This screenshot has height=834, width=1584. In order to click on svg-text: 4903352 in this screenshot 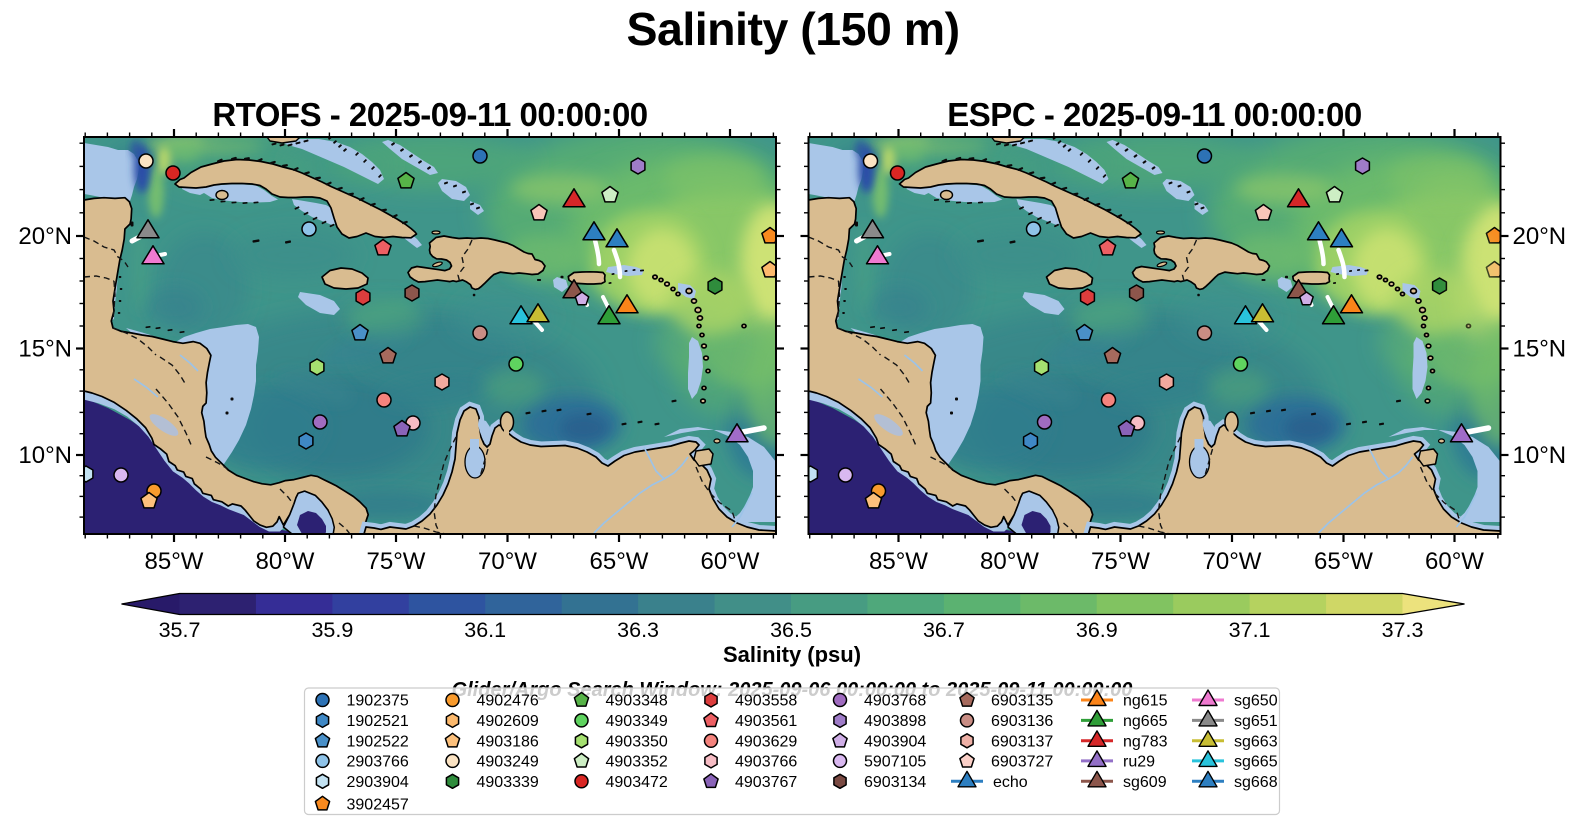, I will do `click(637, 761)`.